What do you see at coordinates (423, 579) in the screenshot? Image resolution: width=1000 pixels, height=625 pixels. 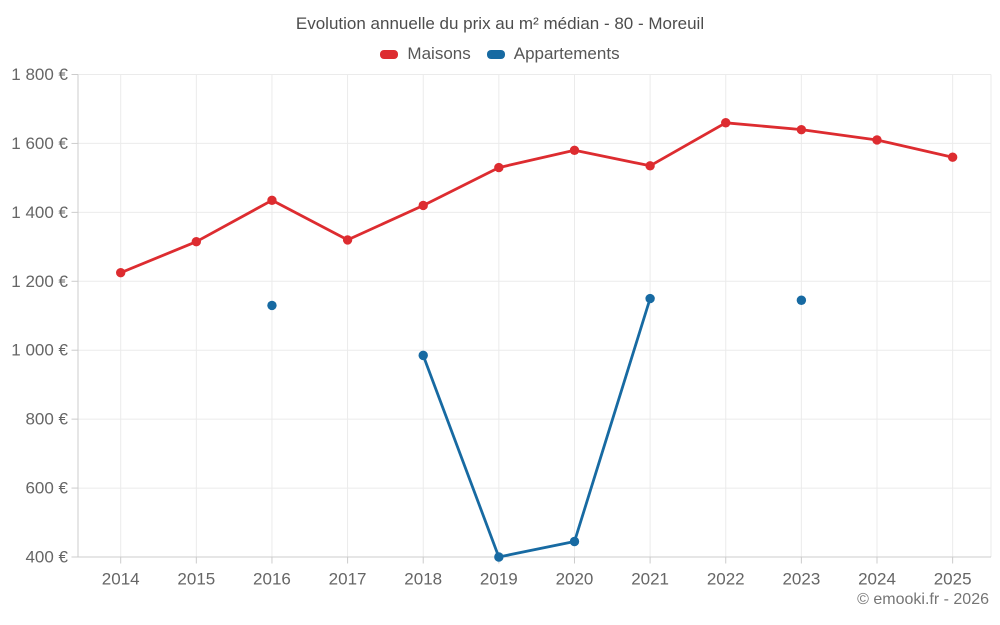 I see `x-tick-label: 2018` at bounding box center [423, 579].